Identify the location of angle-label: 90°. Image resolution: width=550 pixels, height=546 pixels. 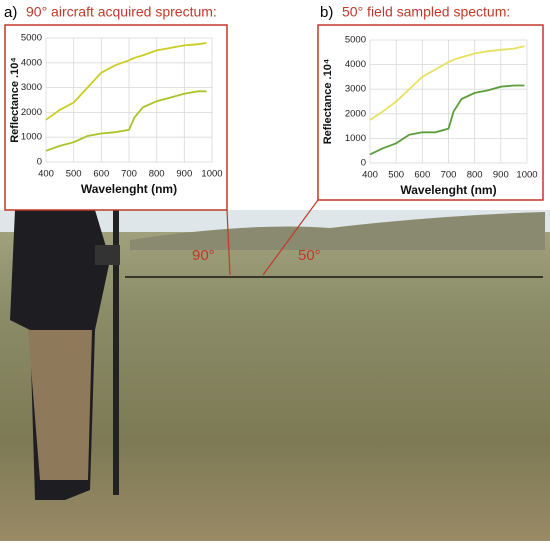
(203, 255).